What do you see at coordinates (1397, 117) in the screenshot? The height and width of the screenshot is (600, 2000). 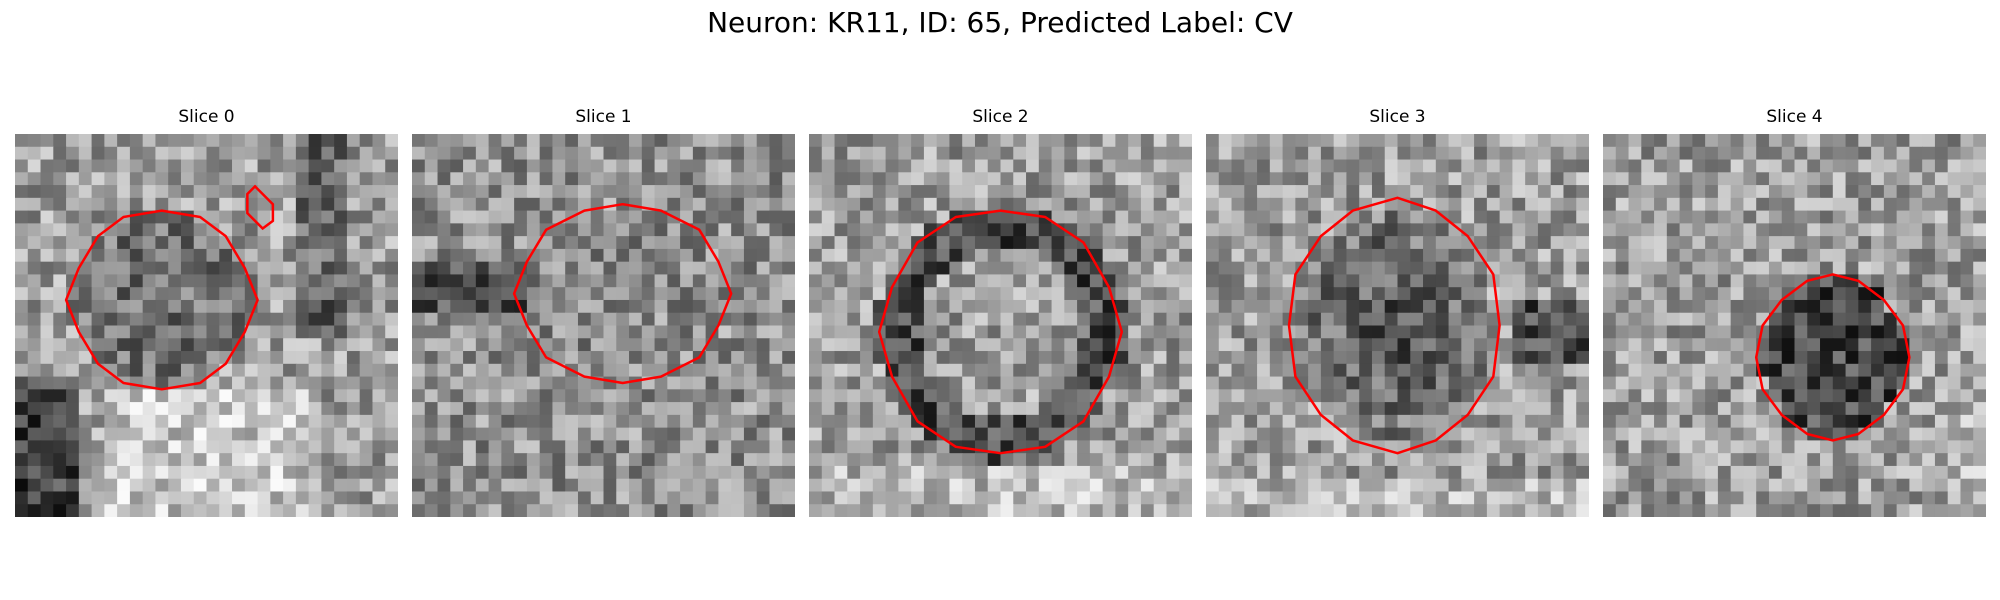 I see `slice-title-3: Slice 3` at bounding box center [1397, 117].